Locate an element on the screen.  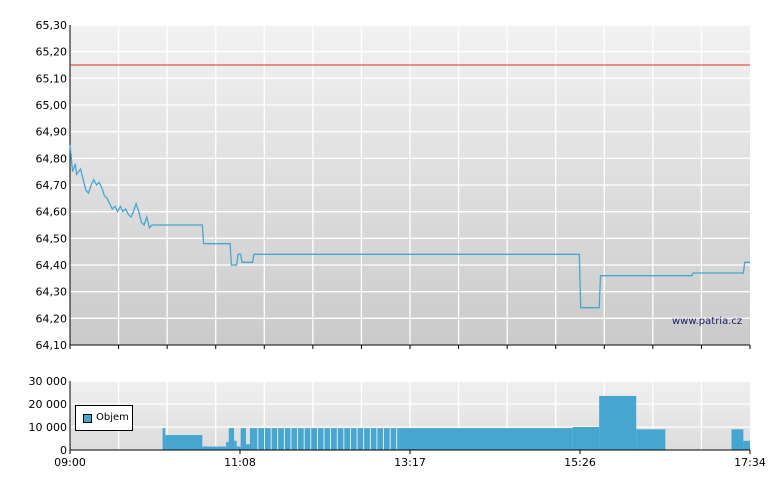
price-y-tick-label: 64,30 is located at coordinates (52, 292).